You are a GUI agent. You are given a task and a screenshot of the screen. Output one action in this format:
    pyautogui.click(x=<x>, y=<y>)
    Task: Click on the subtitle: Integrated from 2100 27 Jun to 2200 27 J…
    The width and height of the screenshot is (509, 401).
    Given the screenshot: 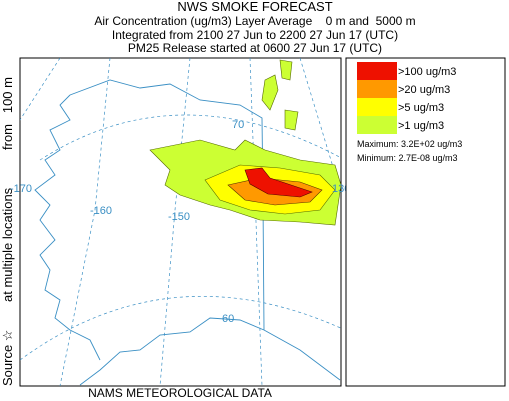 What is the action you would take?
    pyautogui.click(x=255, y=35)
    